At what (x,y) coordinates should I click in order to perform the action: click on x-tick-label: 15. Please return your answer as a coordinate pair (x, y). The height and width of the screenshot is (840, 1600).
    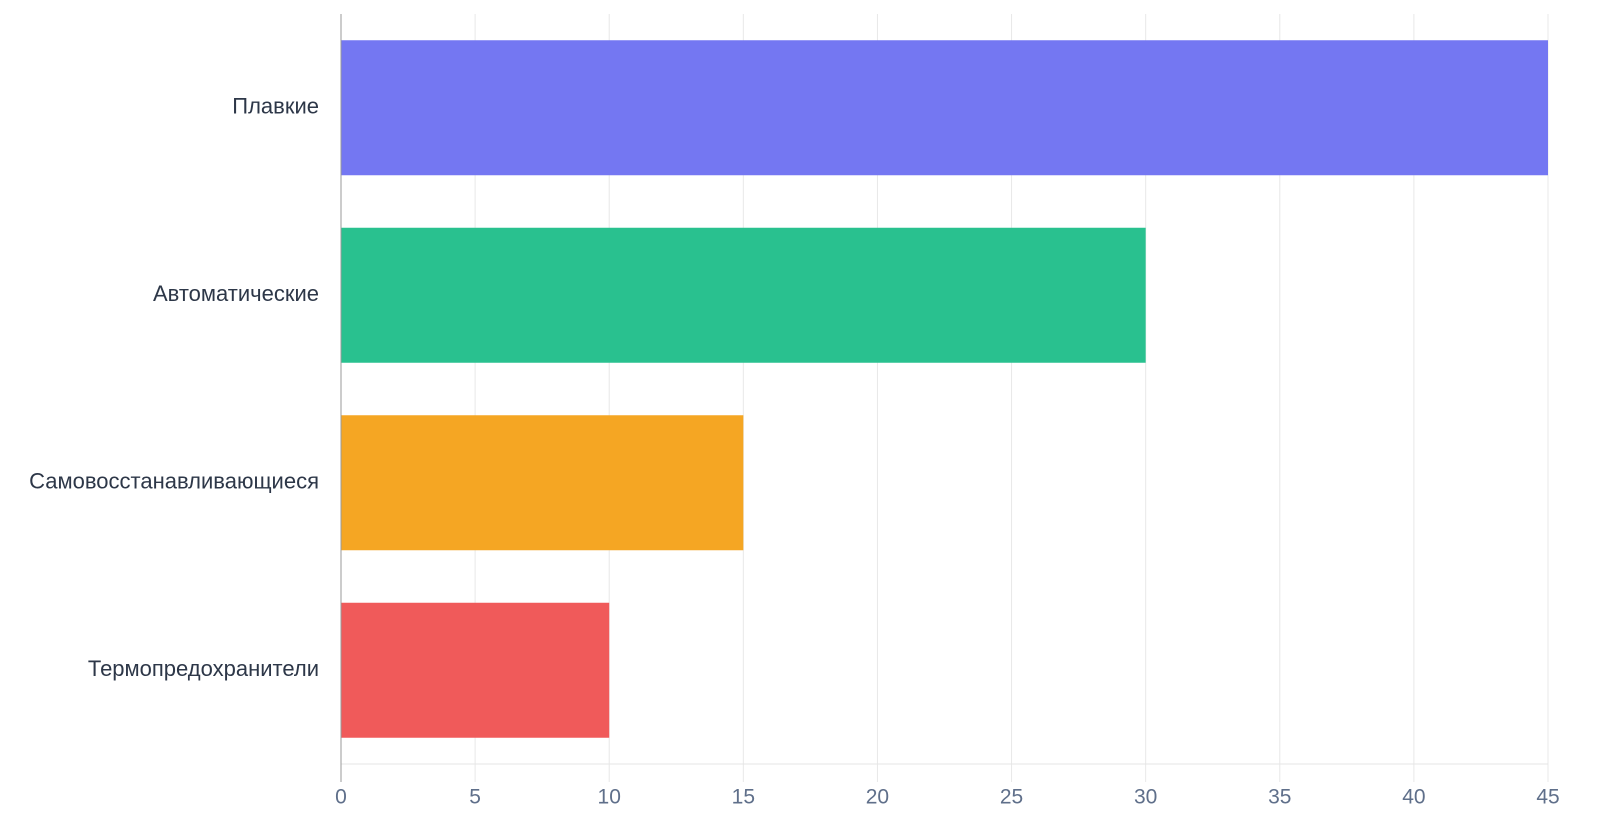
    Looking at the image, I should click on (743, 797).